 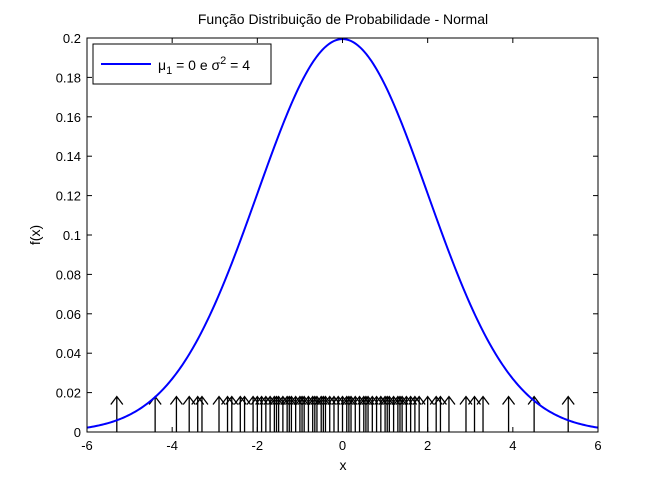 I want to click on legend-end-text: = 4, so click(x=238, y=65).